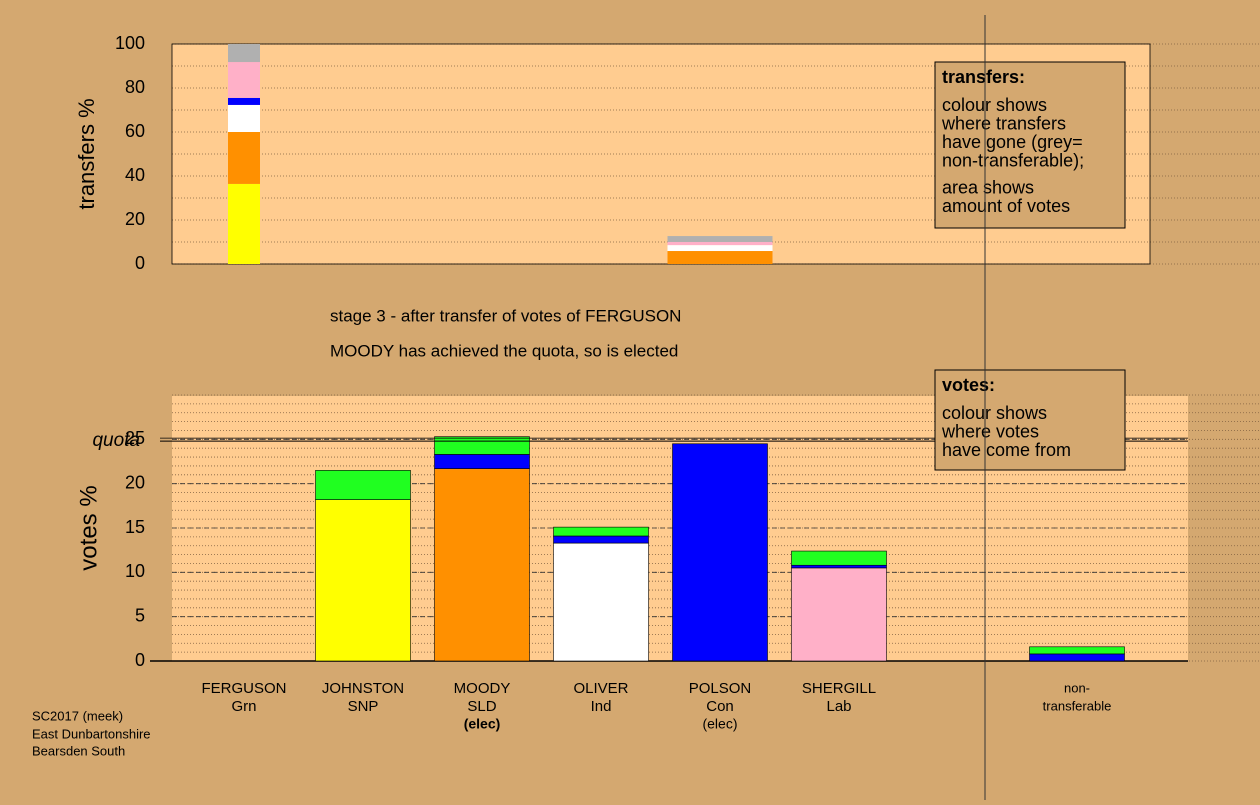 This screenshot has height=805, width=1260. Describe the element at coordinates (135, 175) in the screenshot. I see `y-tick-label: 40` at that location.